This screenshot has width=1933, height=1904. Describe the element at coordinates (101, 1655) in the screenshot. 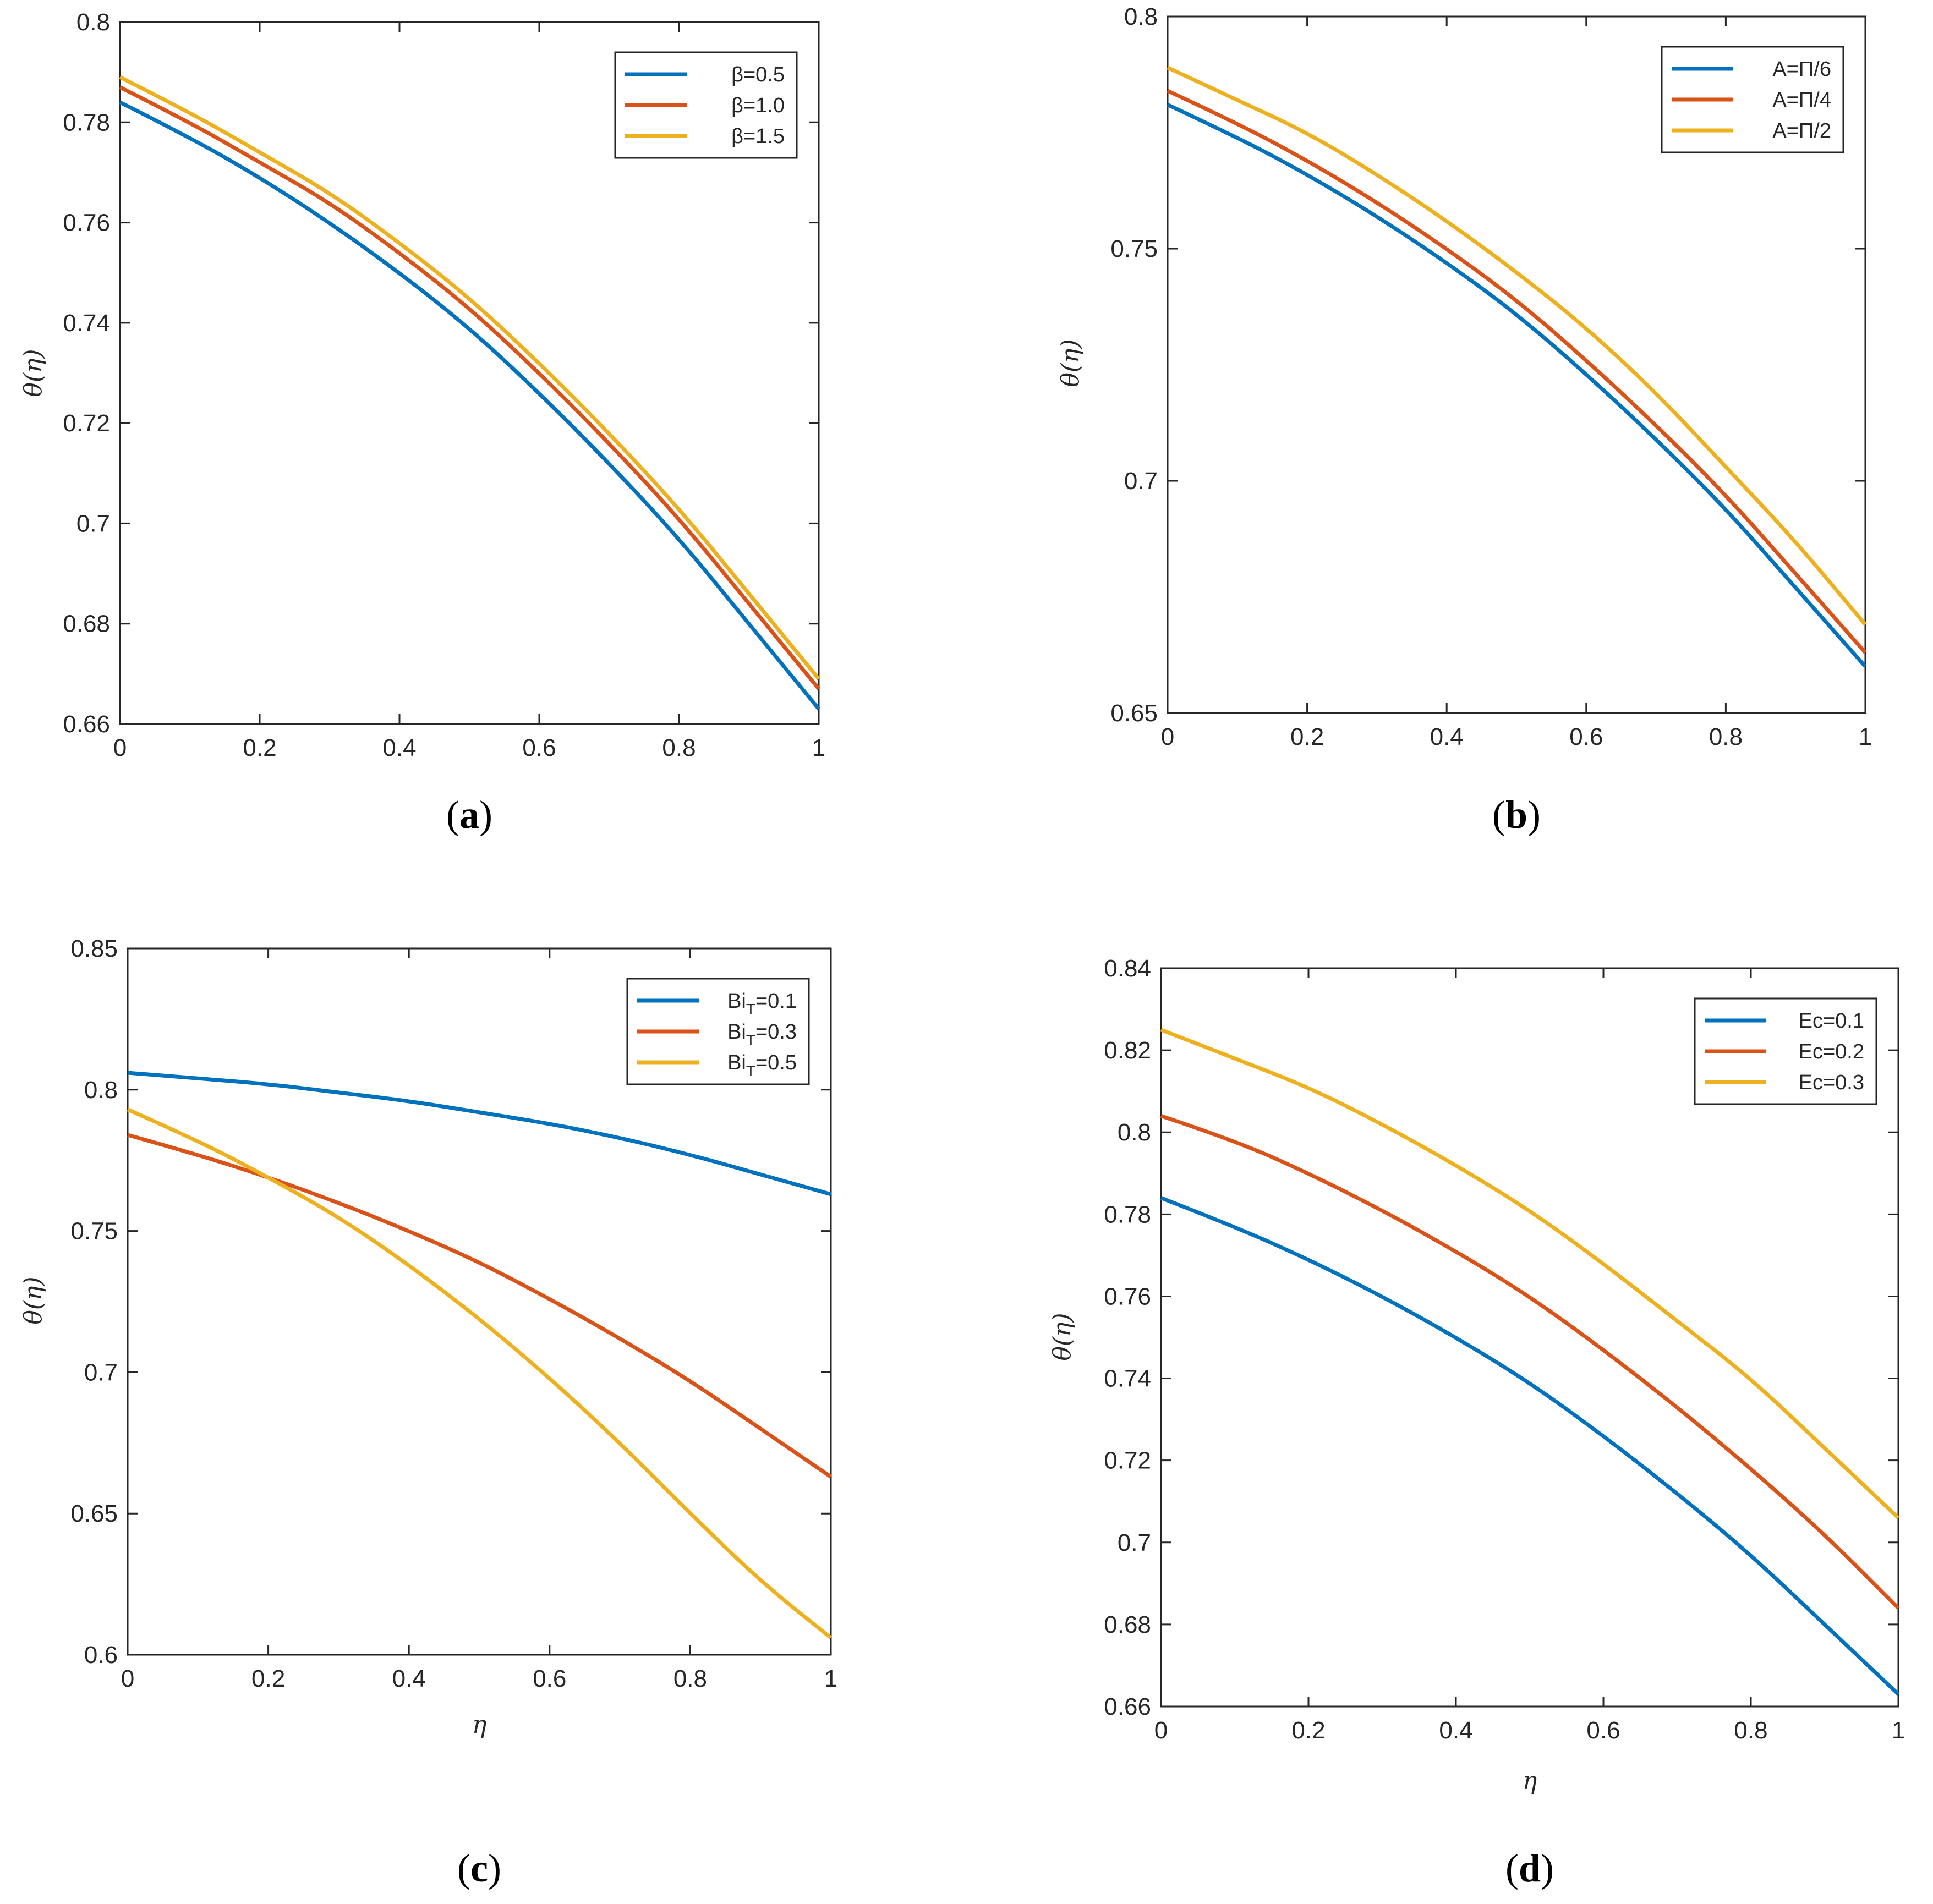

I see `y-tick-label: 0.6` at that location.